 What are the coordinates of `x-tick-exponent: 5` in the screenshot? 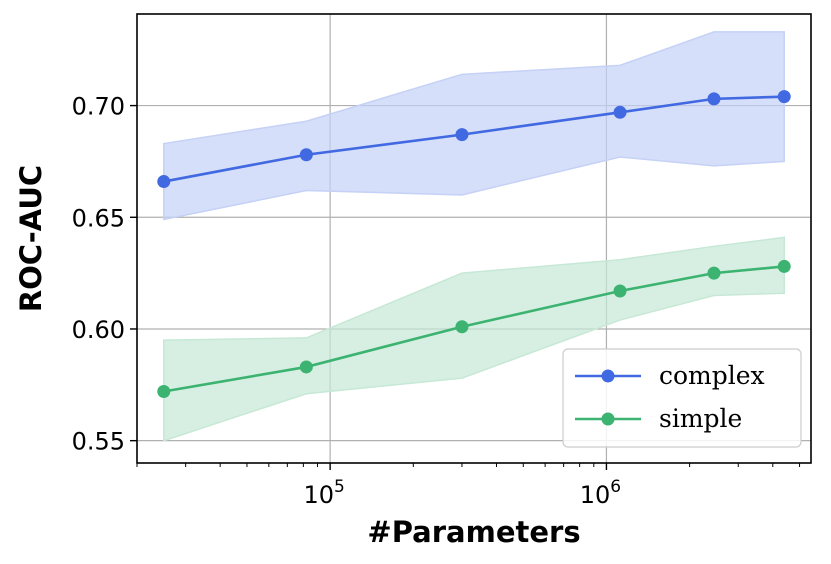 It's located at (339, 487).